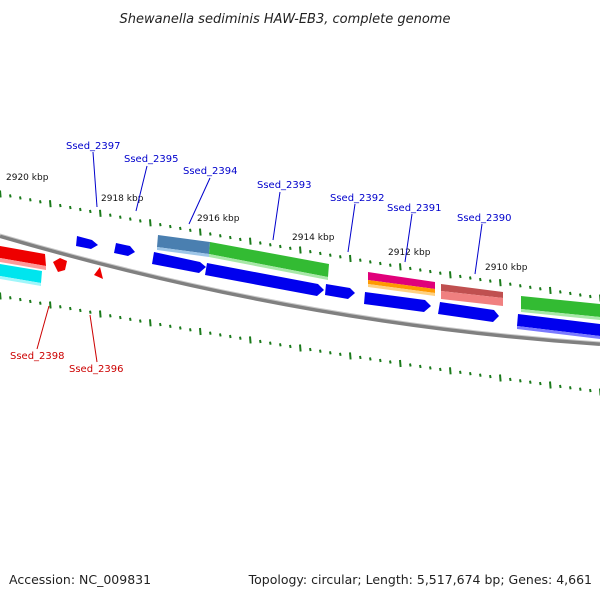 The height and width of the screenshot is (600, 600). I want to click on gene-box-ssed-2391-cds, so click(401, 280).